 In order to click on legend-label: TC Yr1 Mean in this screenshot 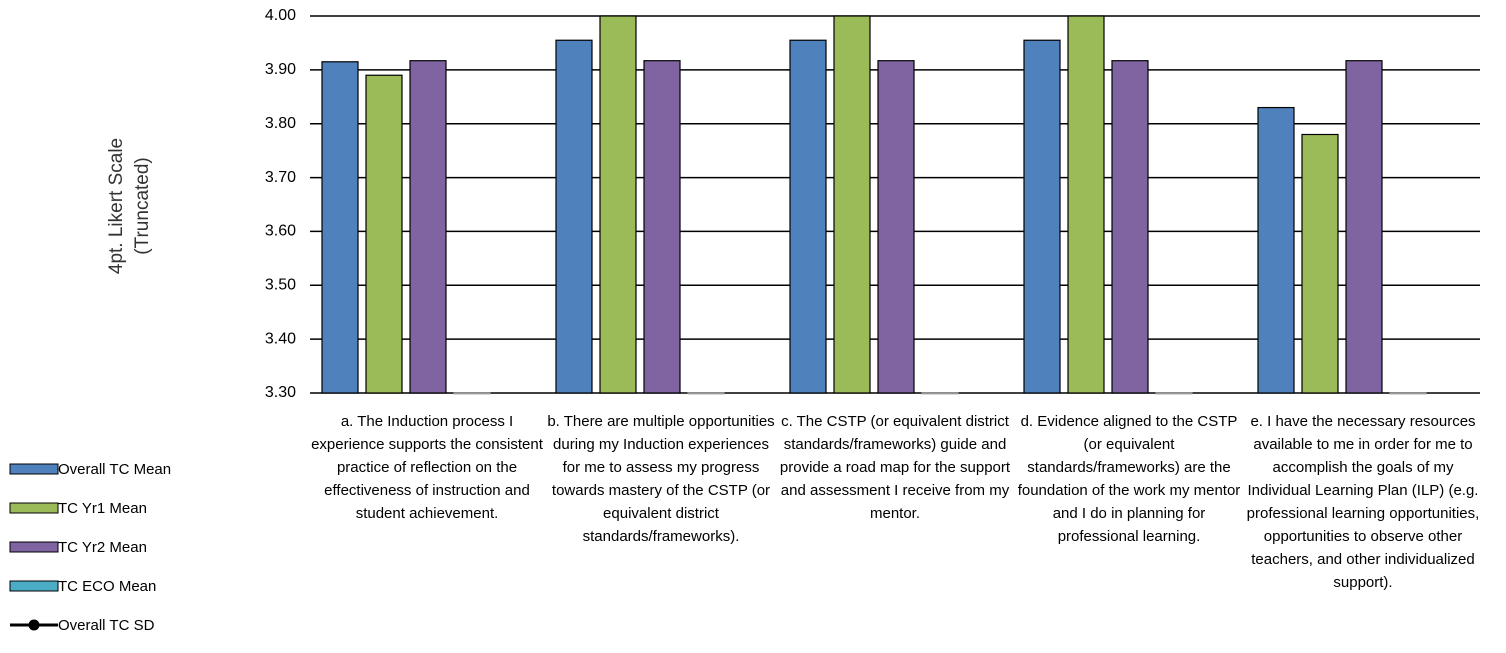, I will do `click(102, 508)`.